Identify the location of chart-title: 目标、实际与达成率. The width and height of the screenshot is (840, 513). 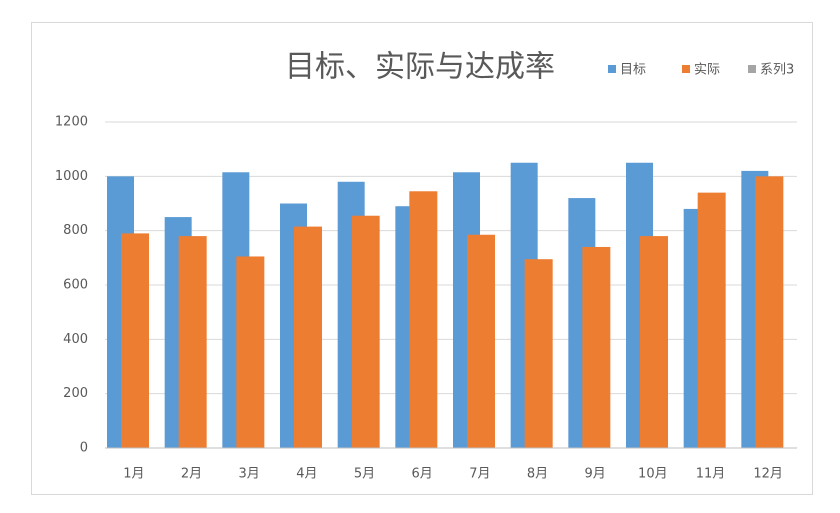
(420, 67).